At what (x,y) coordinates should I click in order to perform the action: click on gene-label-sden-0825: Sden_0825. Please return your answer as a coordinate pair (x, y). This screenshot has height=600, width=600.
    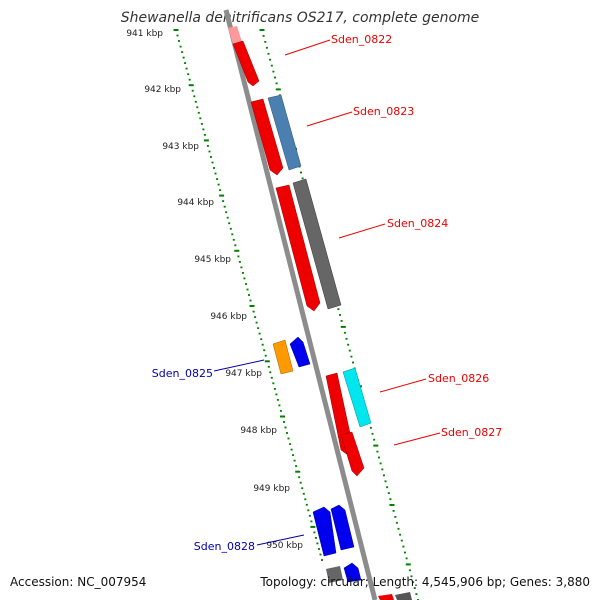
    Looking at the image, I should click on (182, 373).